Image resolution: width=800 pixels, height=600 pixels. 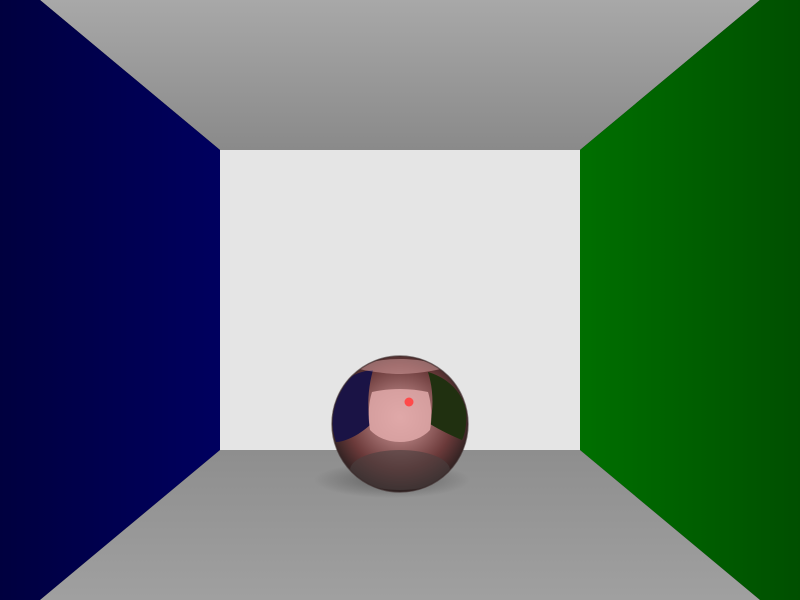 I want to click on sphere-reflection-floor, so click(x=400, y=470).